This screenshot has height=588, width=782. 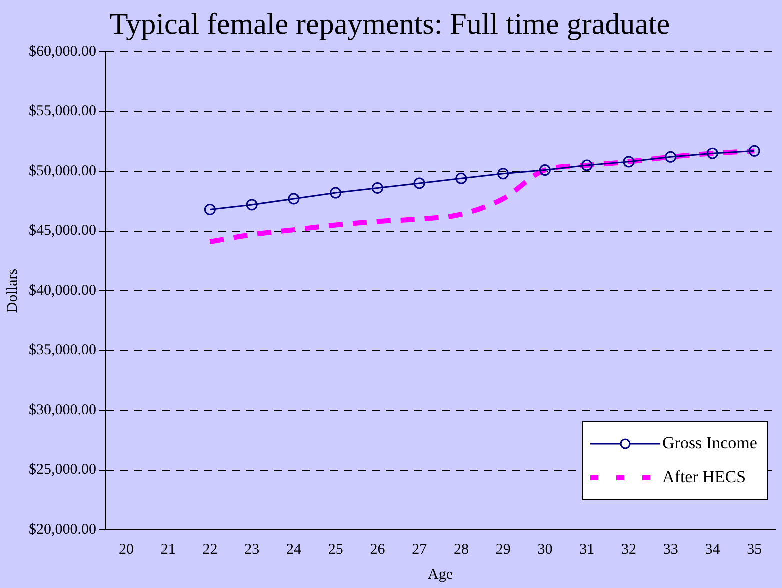 I want to click on x-tick-label: 31, so click(x=587, y=550).